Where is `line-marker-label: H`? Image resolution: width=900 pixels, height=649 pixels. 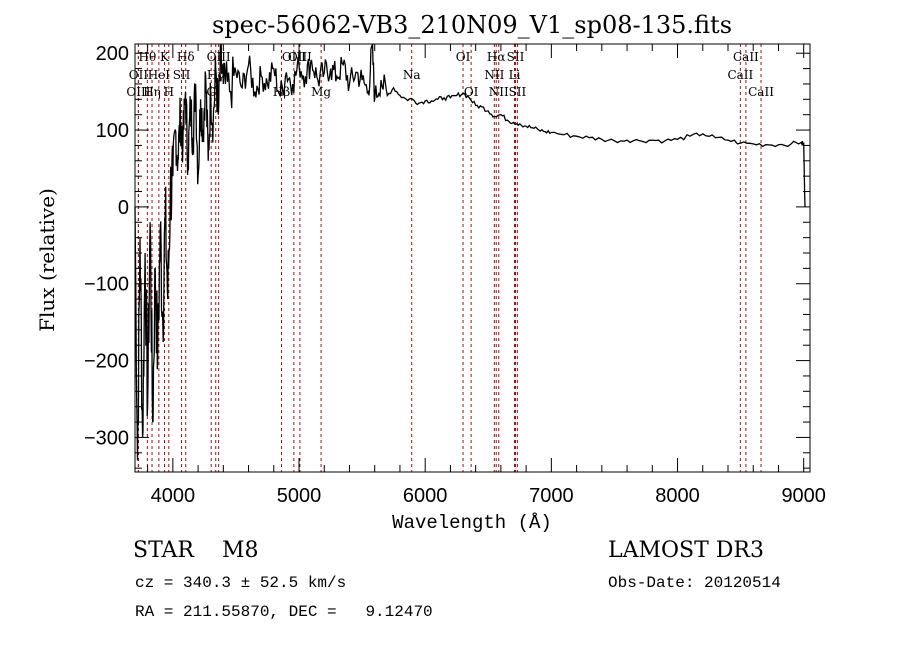 line-marker-label: H is located at coordinates (169, 92).